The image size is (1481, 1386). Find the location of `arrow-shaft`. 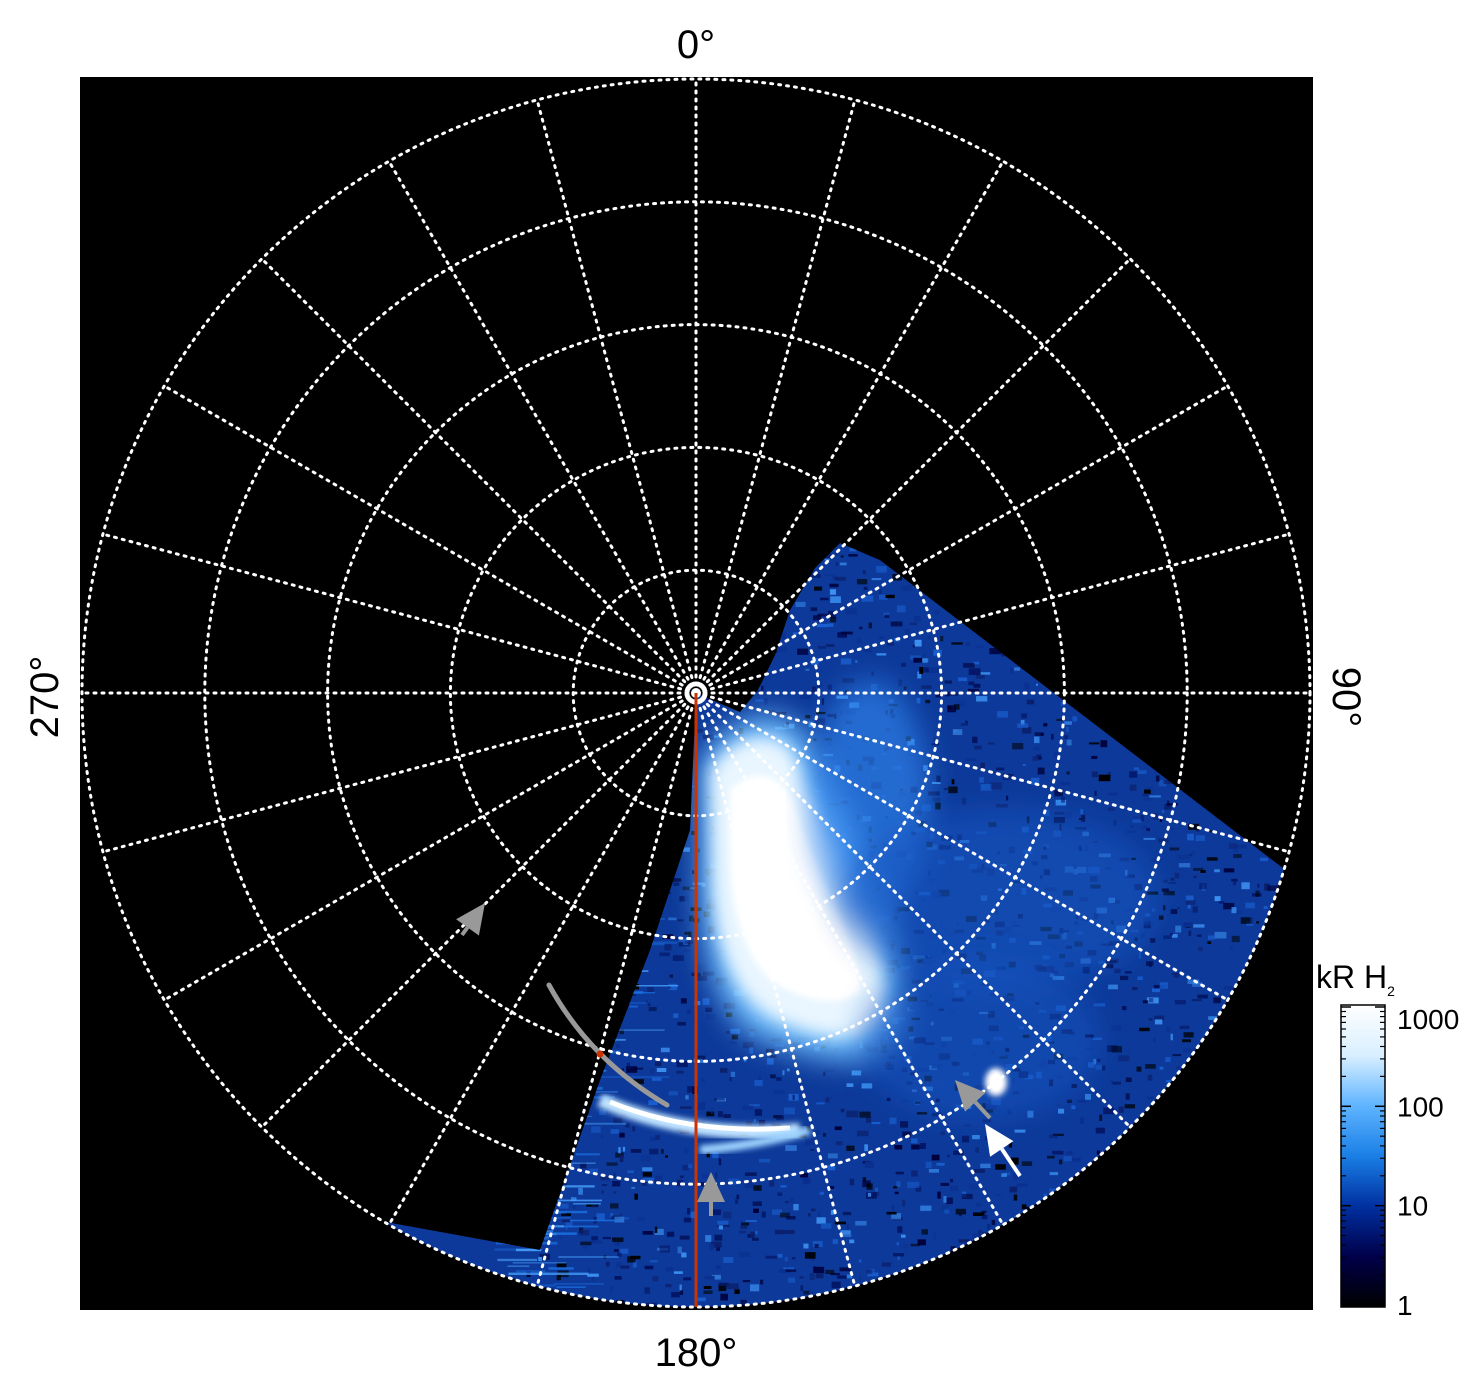

arrow-shaft is located at coordinates (982, 1110).